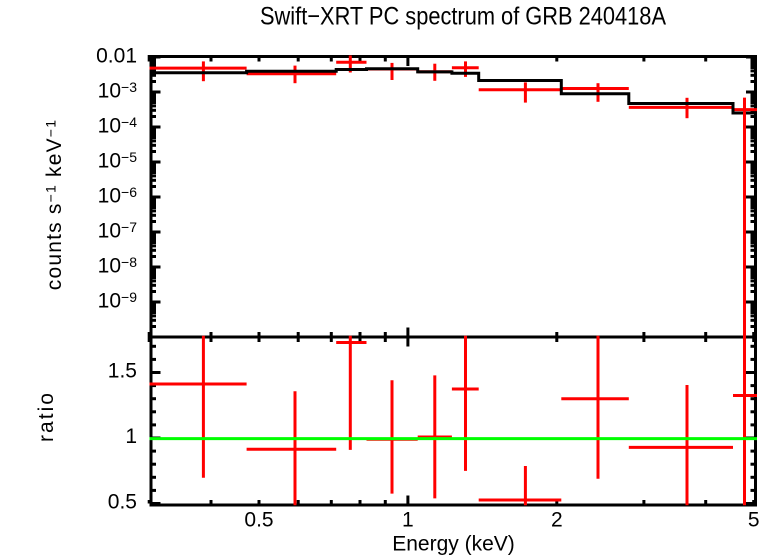  Describe the element at coordinates (453, 543) in the screenshot. I see `svg-text: Energy (keV)` at that location.